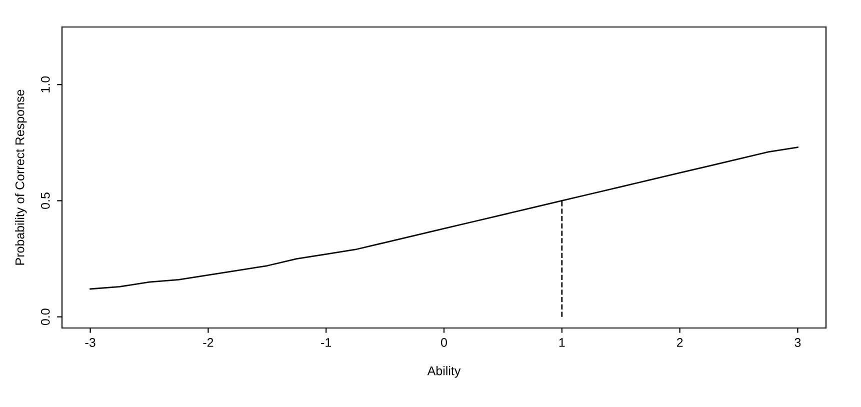 This screenshot has width=861, height=407. Describe the element at coordinates (208, 342) in the screenshot. I see `x-tick-label: -2` at that location.